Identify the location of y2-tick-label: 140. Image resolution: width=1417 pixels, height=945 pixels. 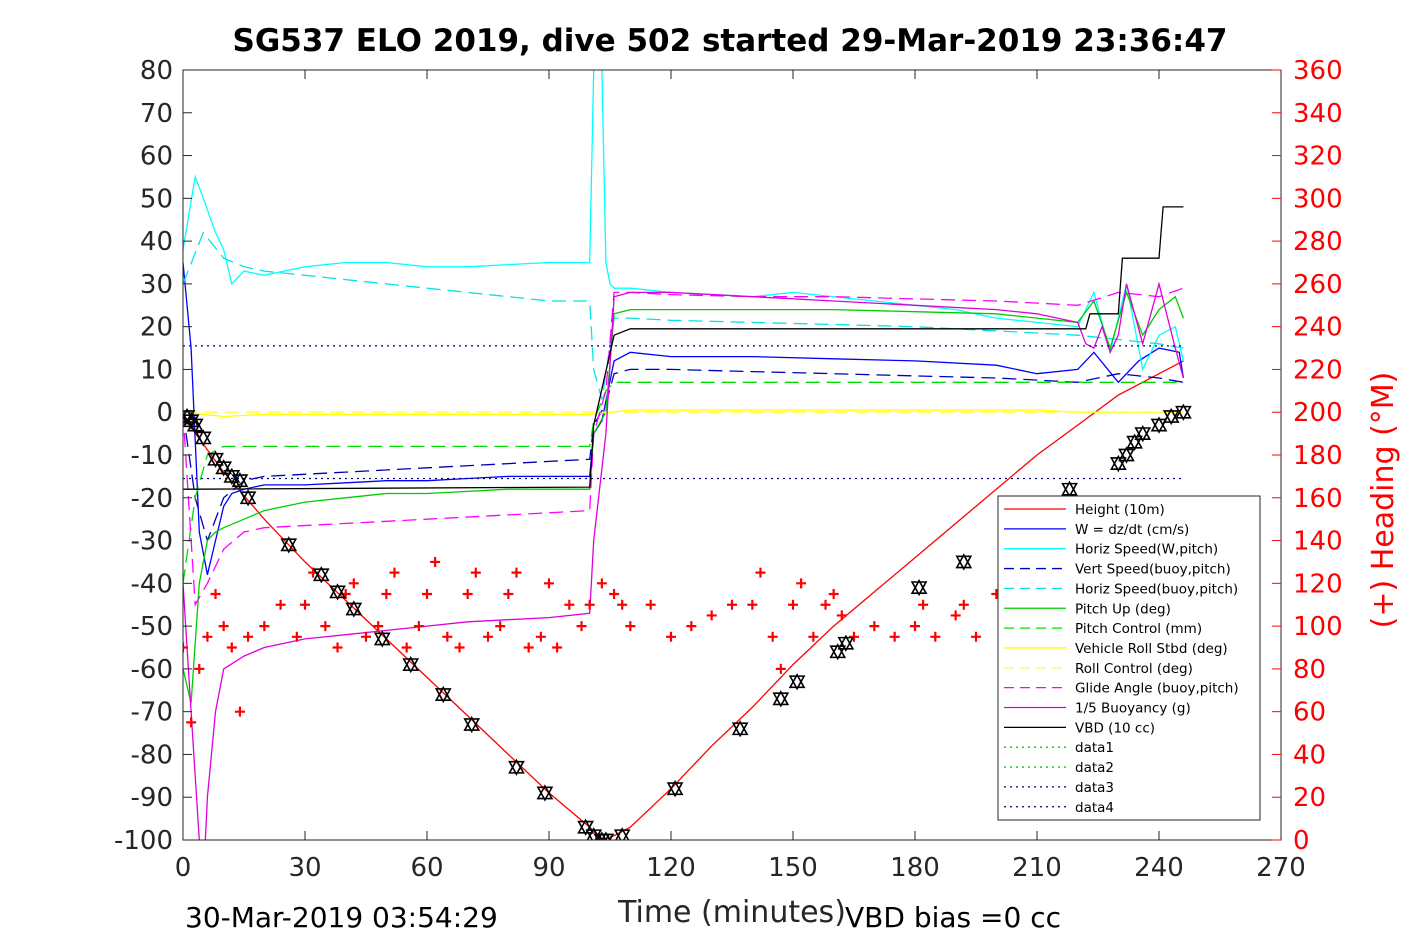
(1318, 542).